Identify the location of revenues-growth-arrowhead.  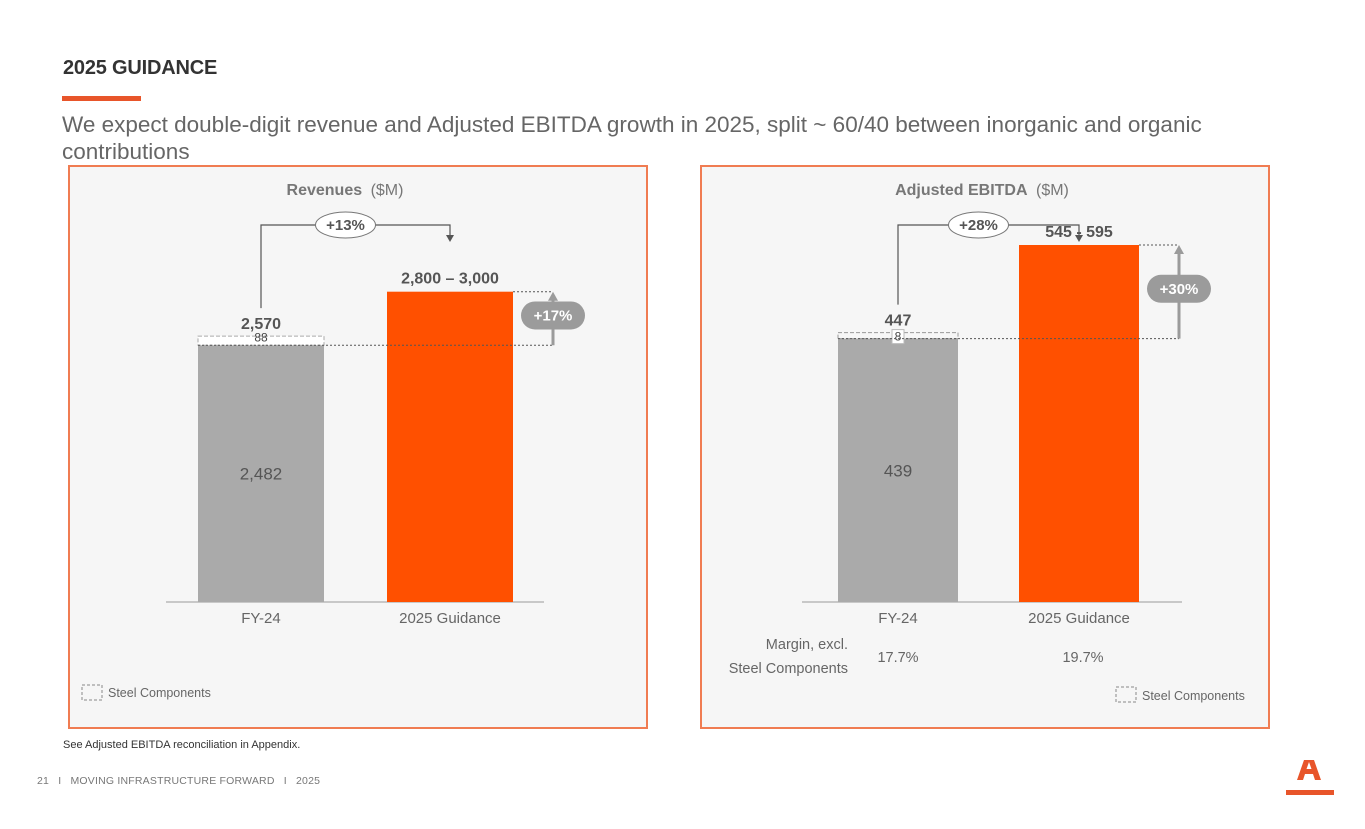
(450, 238).